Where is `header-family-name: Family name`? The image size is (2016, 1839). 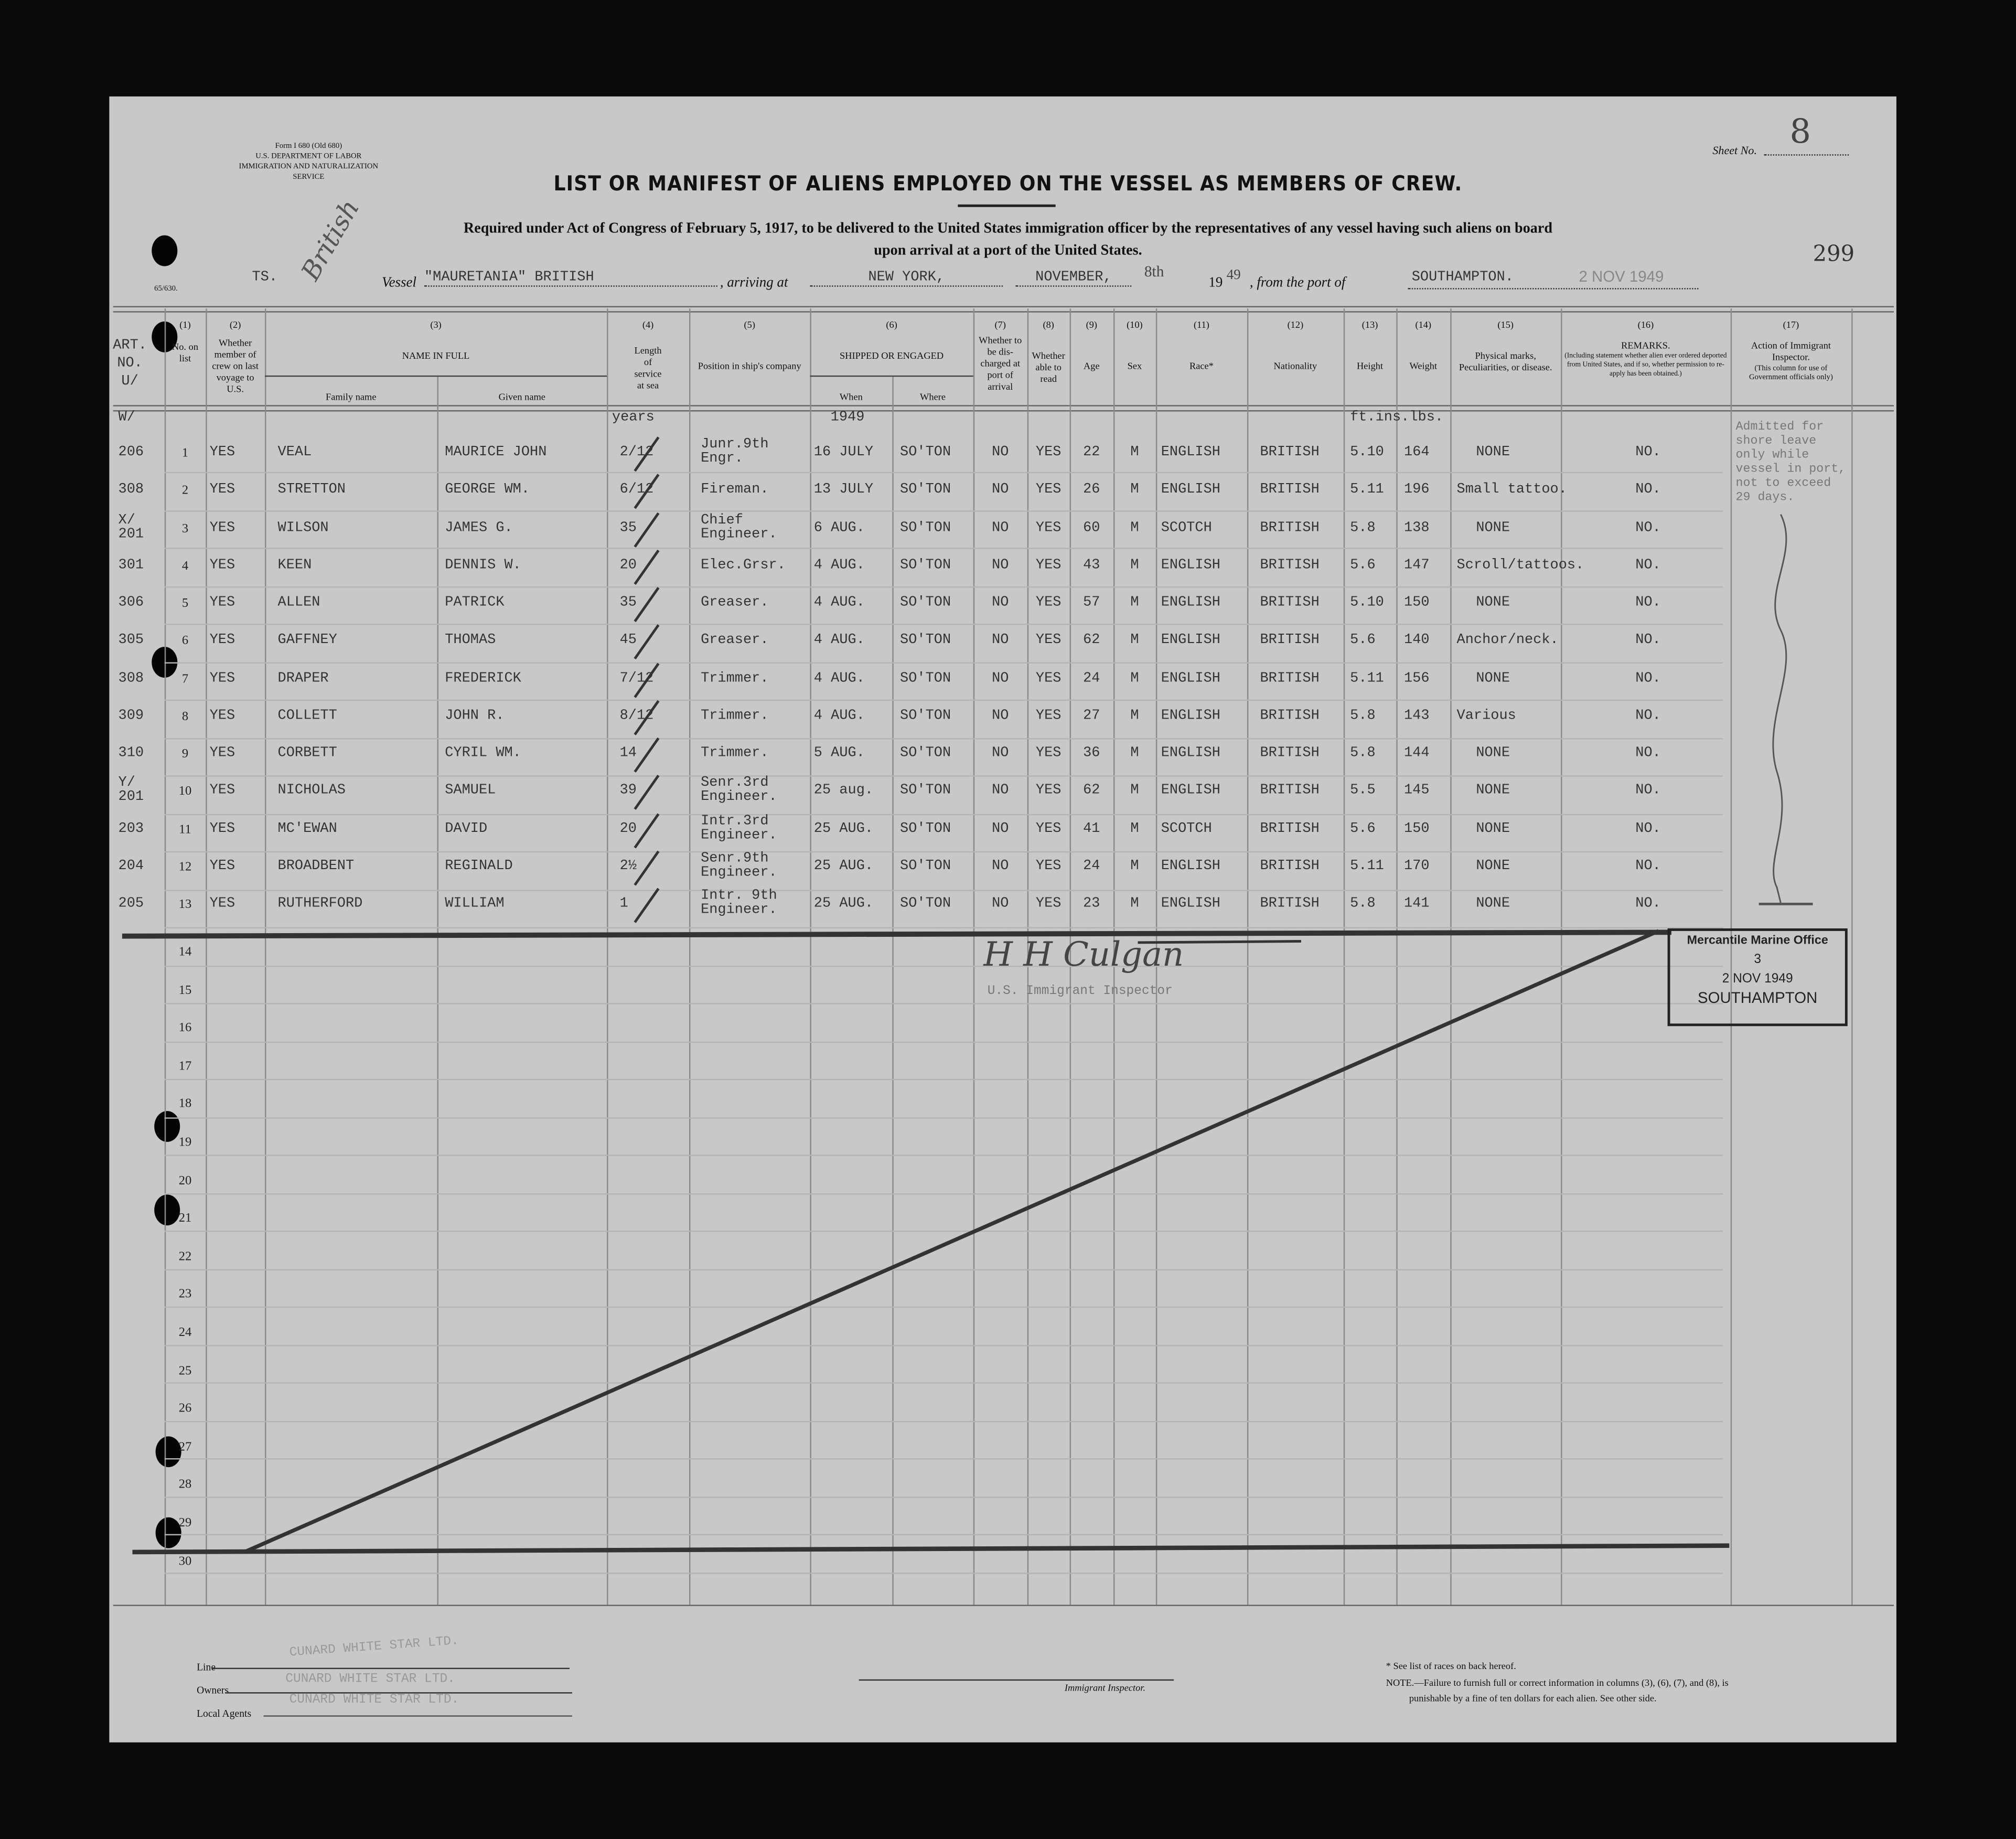
header-family-name: Family name is located at coordinates (351, 397).